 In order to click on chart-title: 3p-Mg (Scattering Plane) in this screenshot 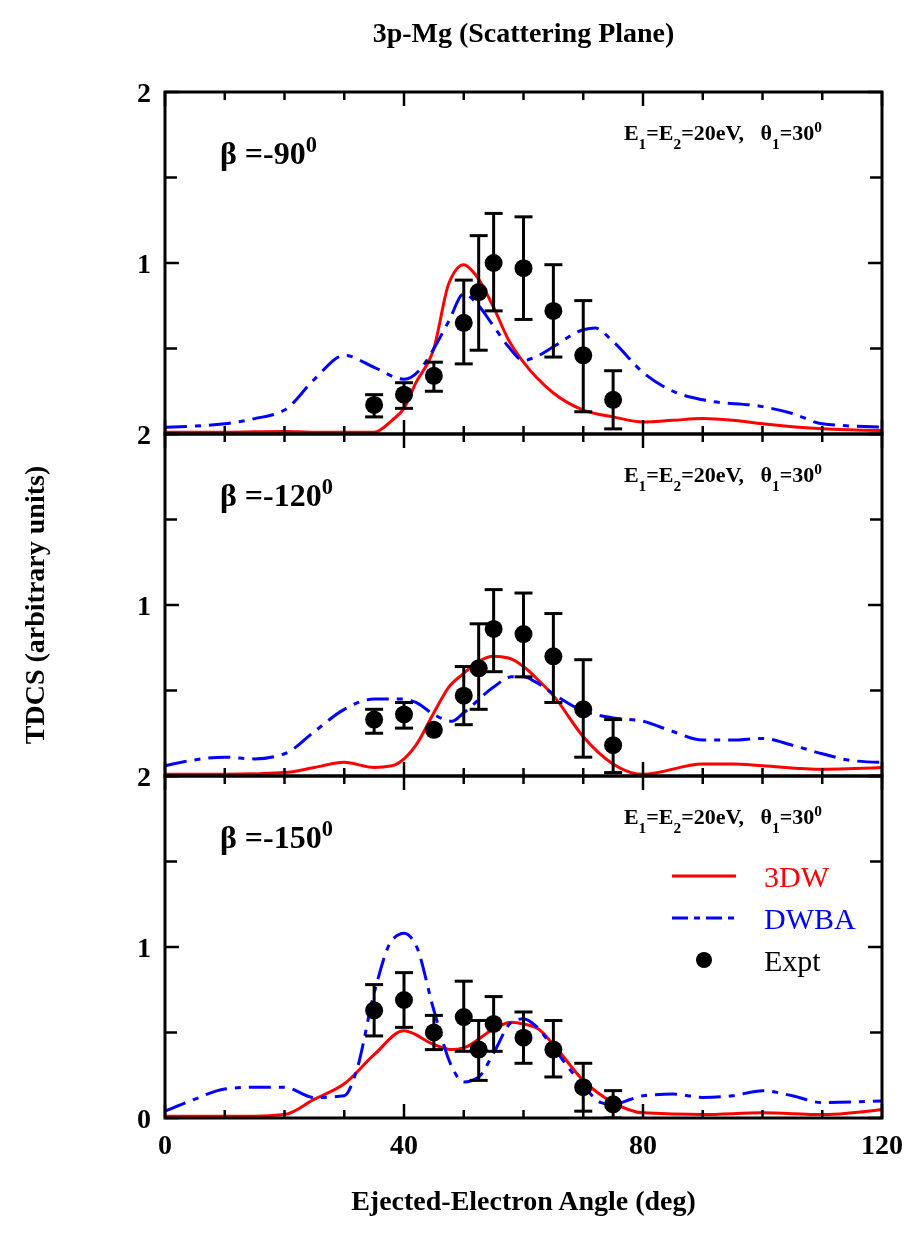, I will do `click(523, 32)`.